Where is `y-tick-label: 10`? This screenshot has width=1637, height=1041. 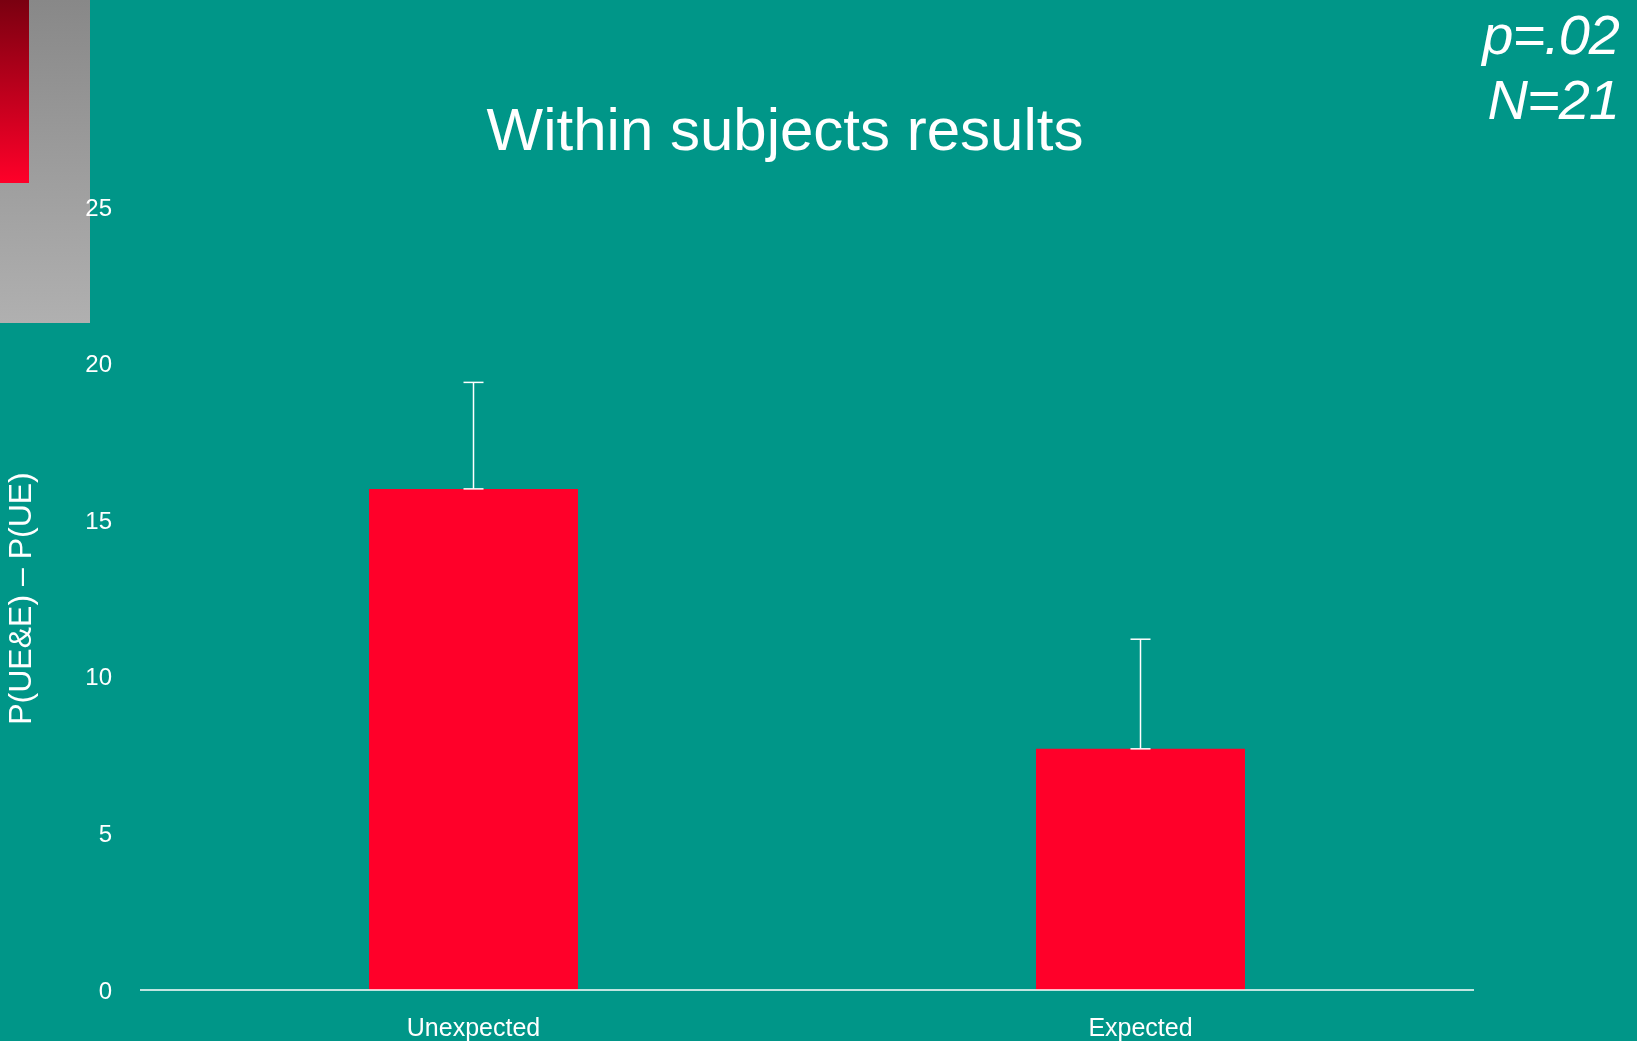
y-tick-label: 10 is located at coordinates (98, 677).